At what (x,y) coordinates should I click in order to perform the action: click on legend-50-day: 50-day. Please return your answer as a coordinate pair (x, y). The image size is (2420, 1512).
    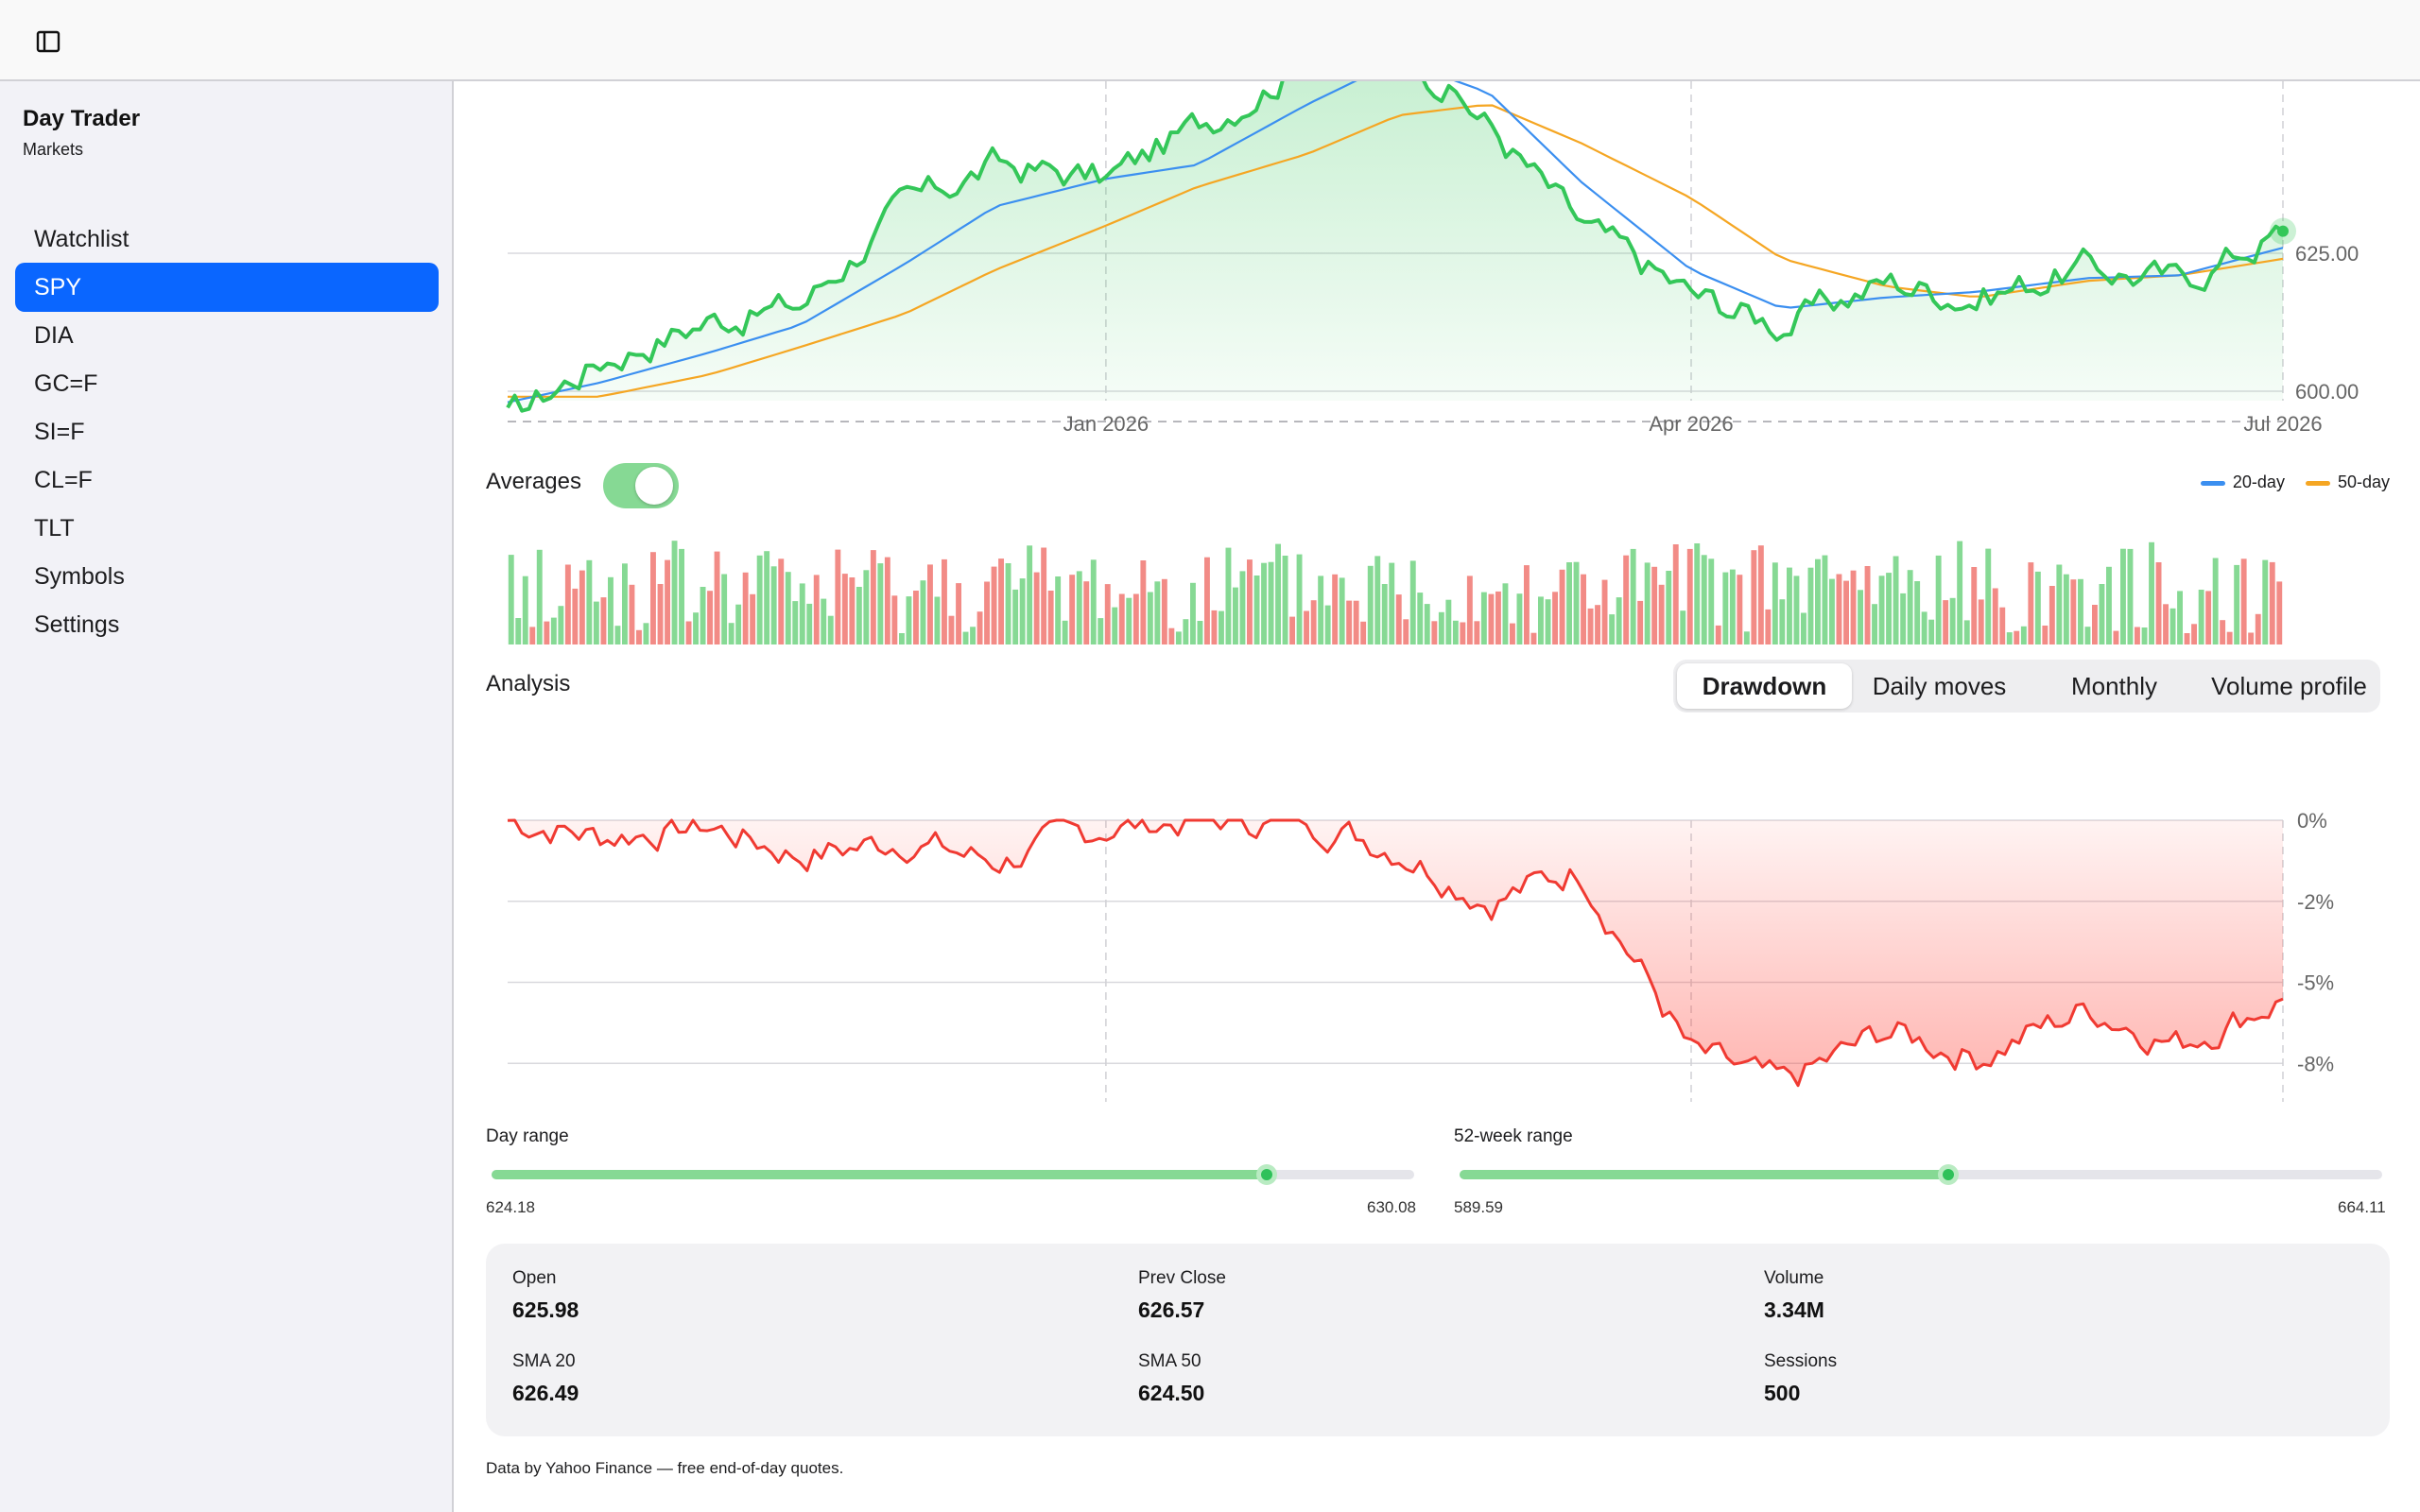
    Looking at the image, I should click on (2347, 482).